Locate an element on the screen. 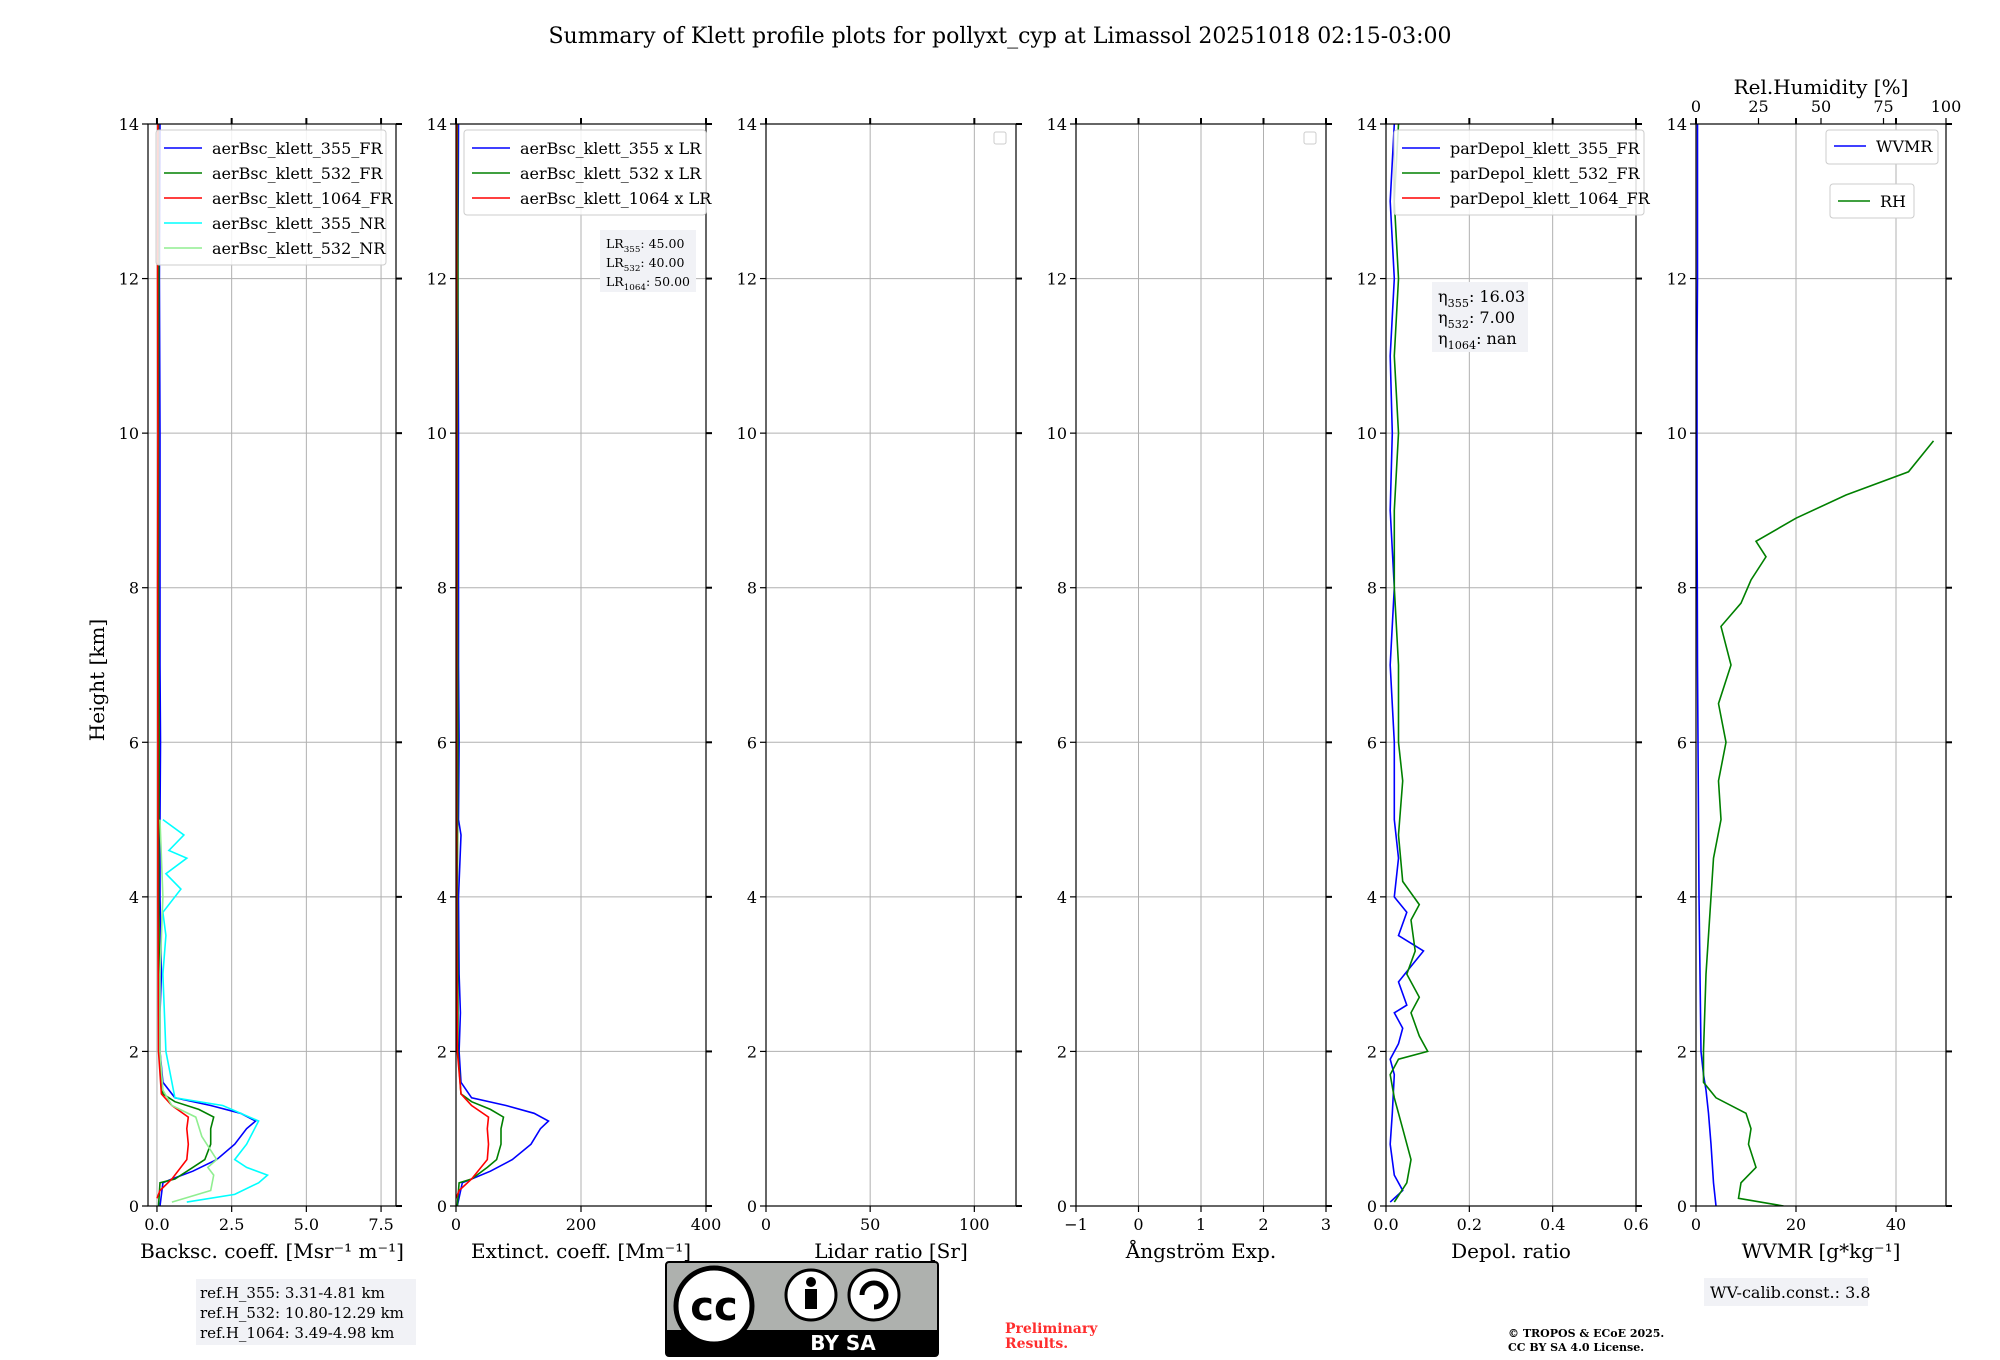 This screenshot has width=2000, height=1360. x-tick-label: 2 is located at coordinates (1263, 1224).